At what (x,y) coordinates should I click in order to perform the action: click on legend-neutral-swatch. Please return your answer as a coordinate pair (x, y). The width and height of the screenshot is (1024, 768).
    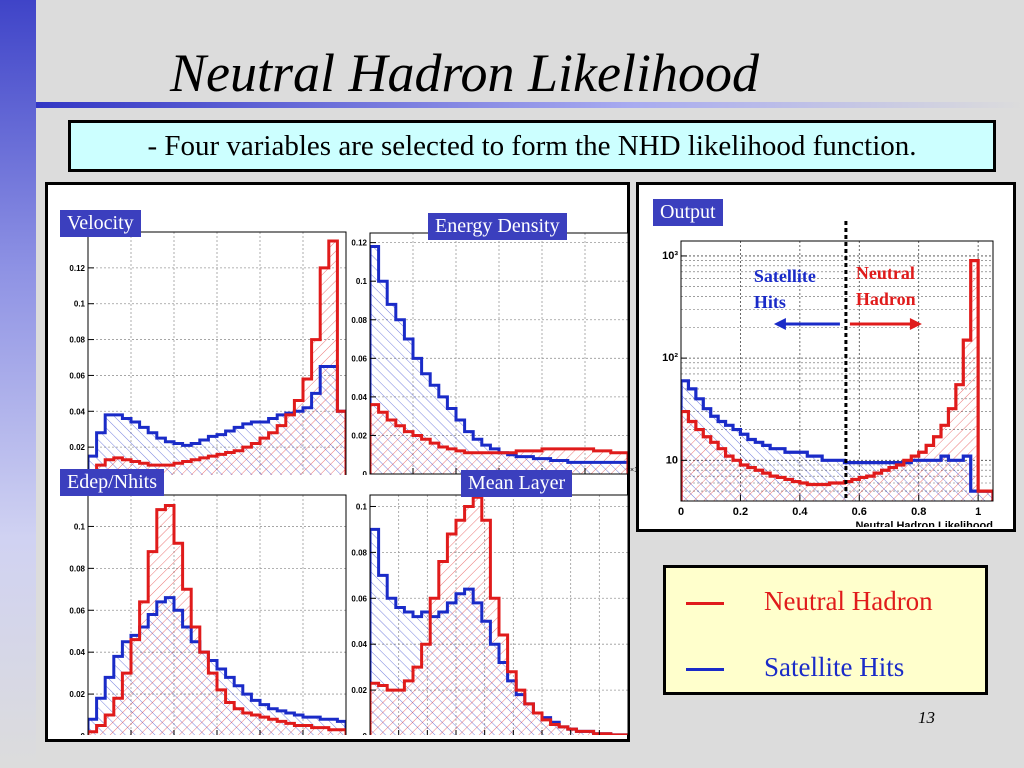
    Looking at the image, I should click on (705, 603).